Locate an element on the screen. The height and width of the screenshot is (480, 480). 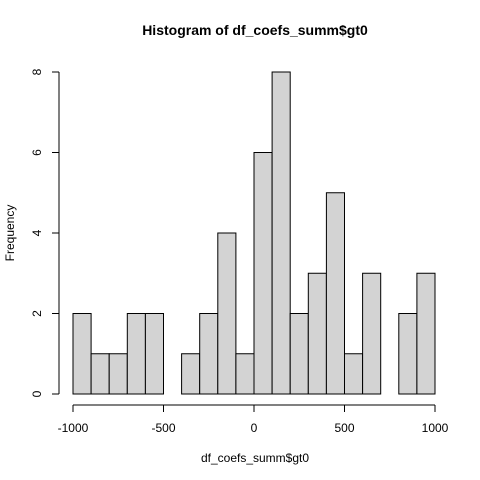
y-tick-label: 6 is located at coordinates (37, 152).